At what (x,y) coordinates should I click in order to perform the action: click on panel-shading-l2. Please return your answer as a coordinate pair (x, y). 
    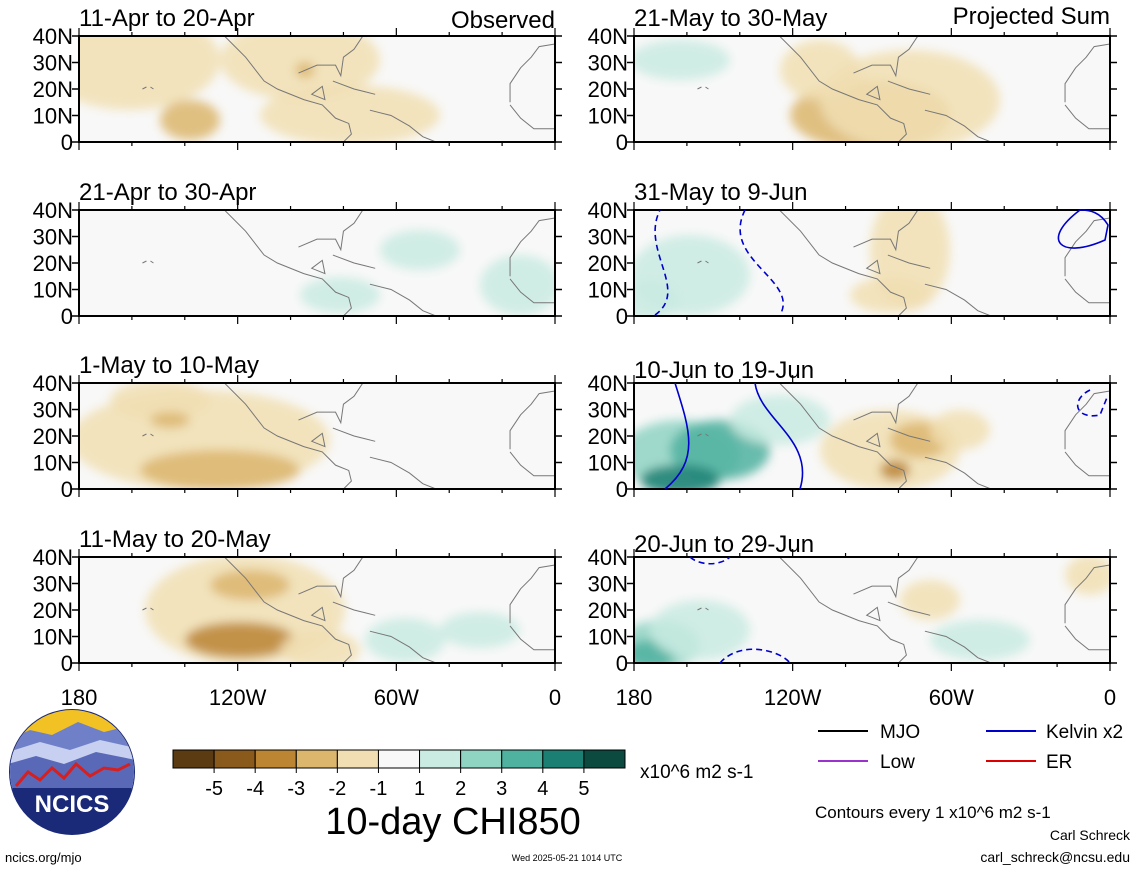
    Looking at the image, I should click on (317, 436).